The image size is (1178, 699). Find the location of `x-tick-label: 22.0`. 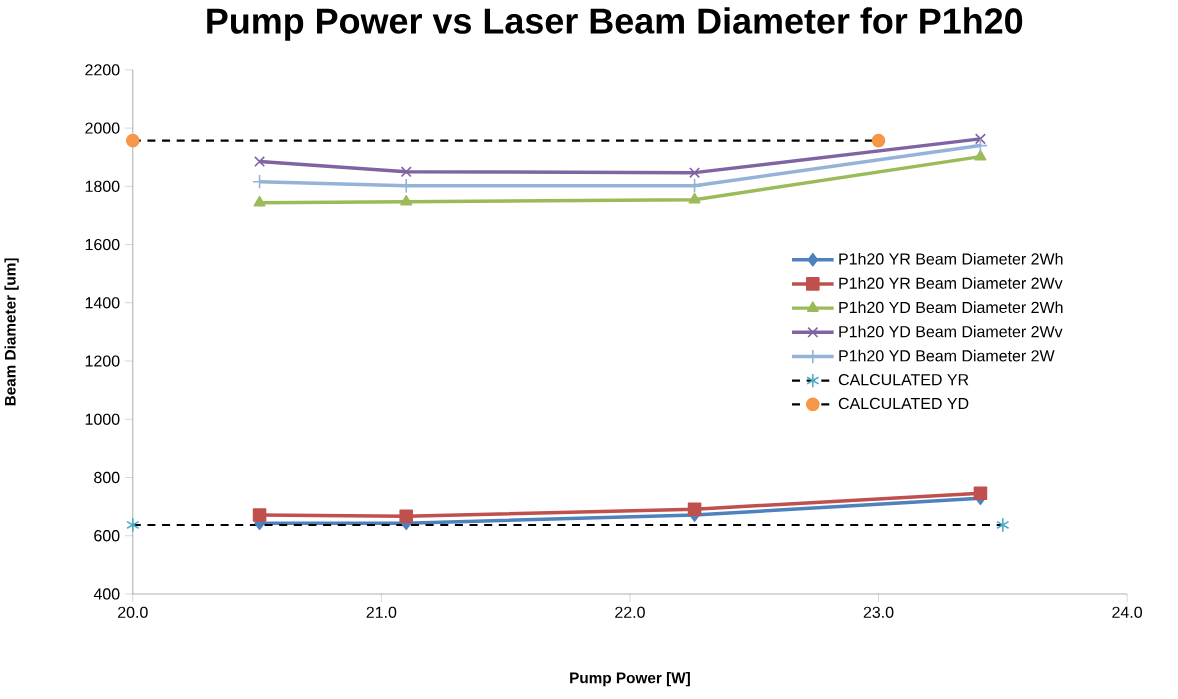

x-tick-label: 22.0 is located at coordinates (630, 612).